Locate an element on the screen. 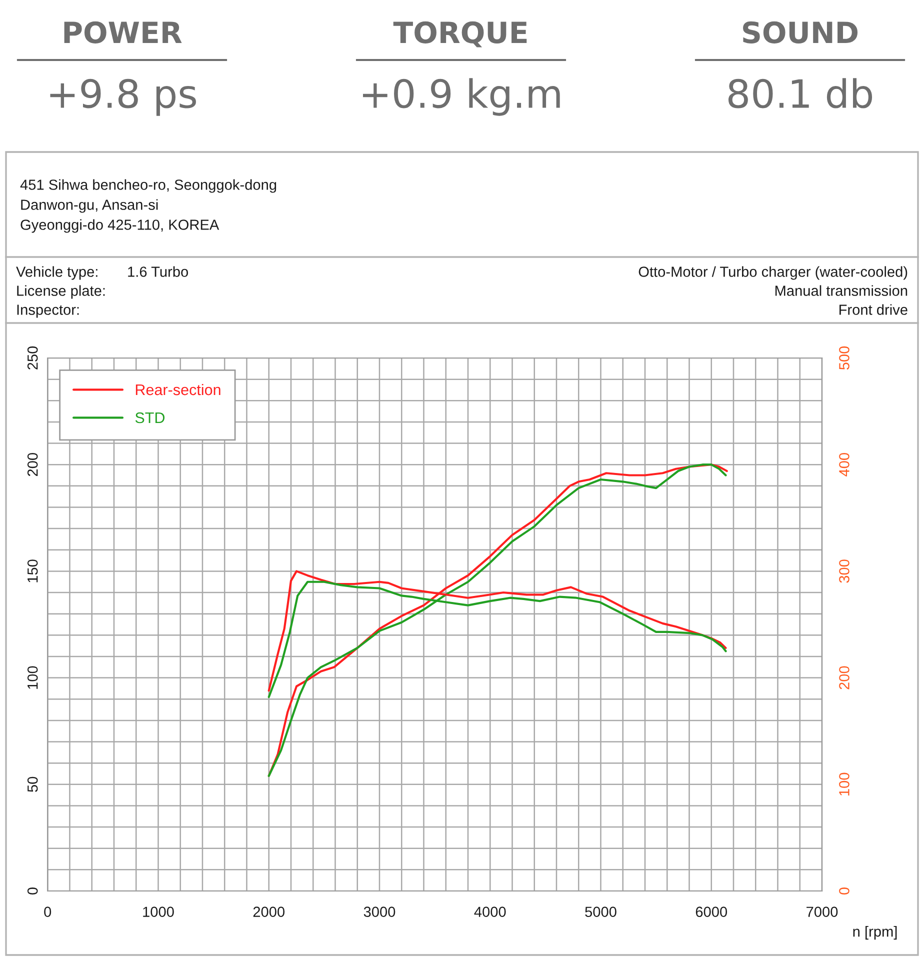 The height and width of the screenshot is (960, 924). y-tick-label: 100 is located at coordinates (32, 677).